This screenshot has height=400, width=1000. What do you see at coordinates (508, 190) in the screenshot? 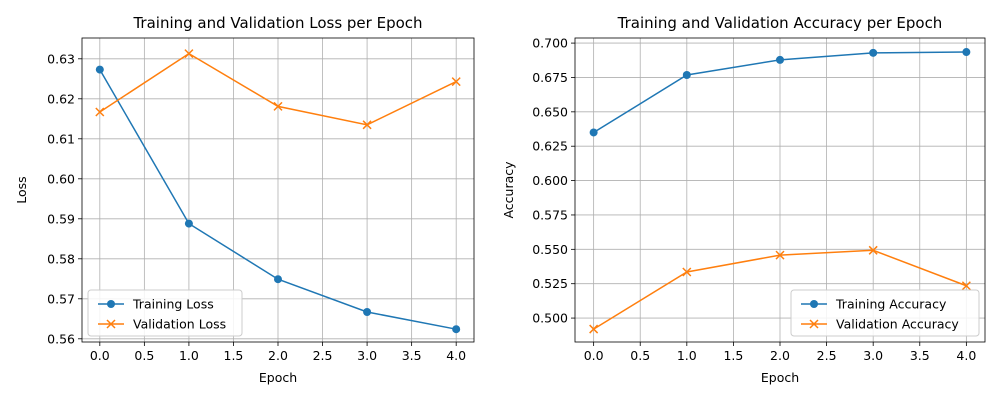
I see `y-axis-label: Accuracy` at bounding box center [508, 190].